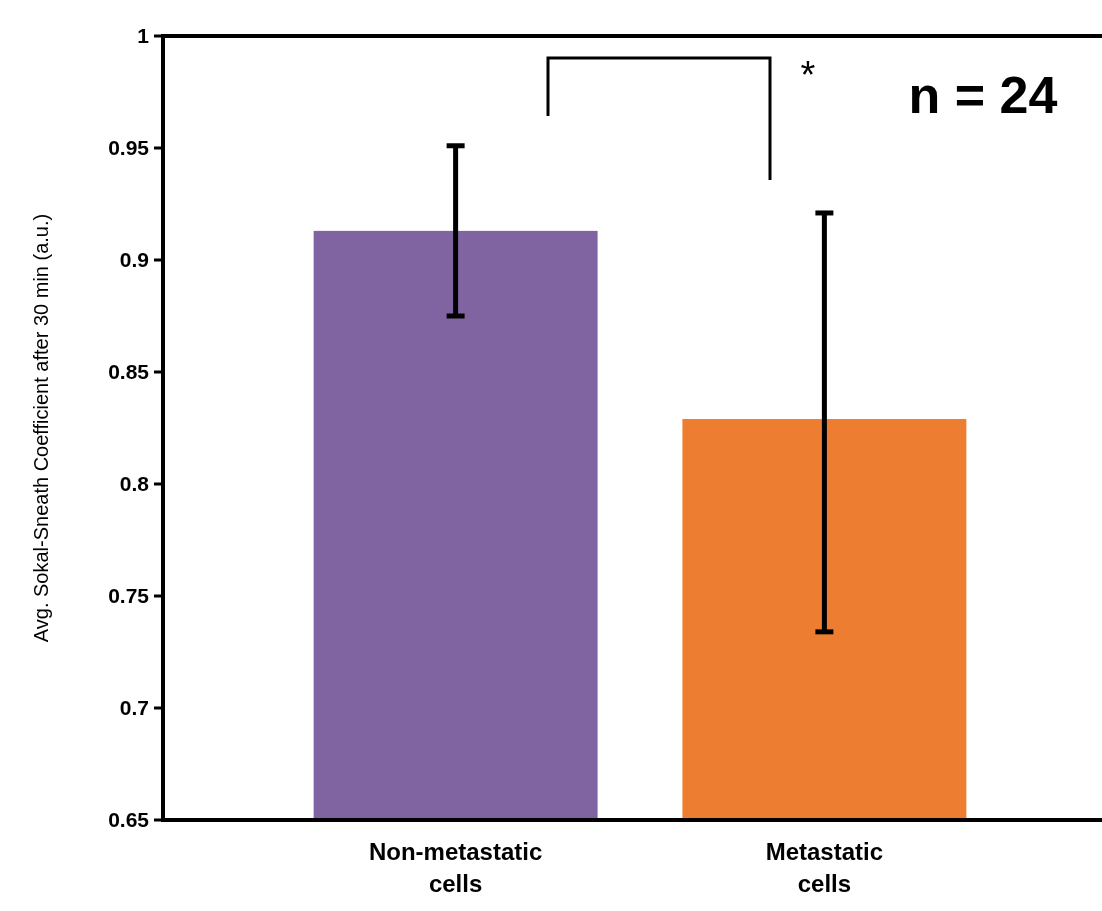  What do you see at coordinates (134, 260) in the screenshot?
I see `y-tick-label: 0.9` at bounding box center [134, 260].